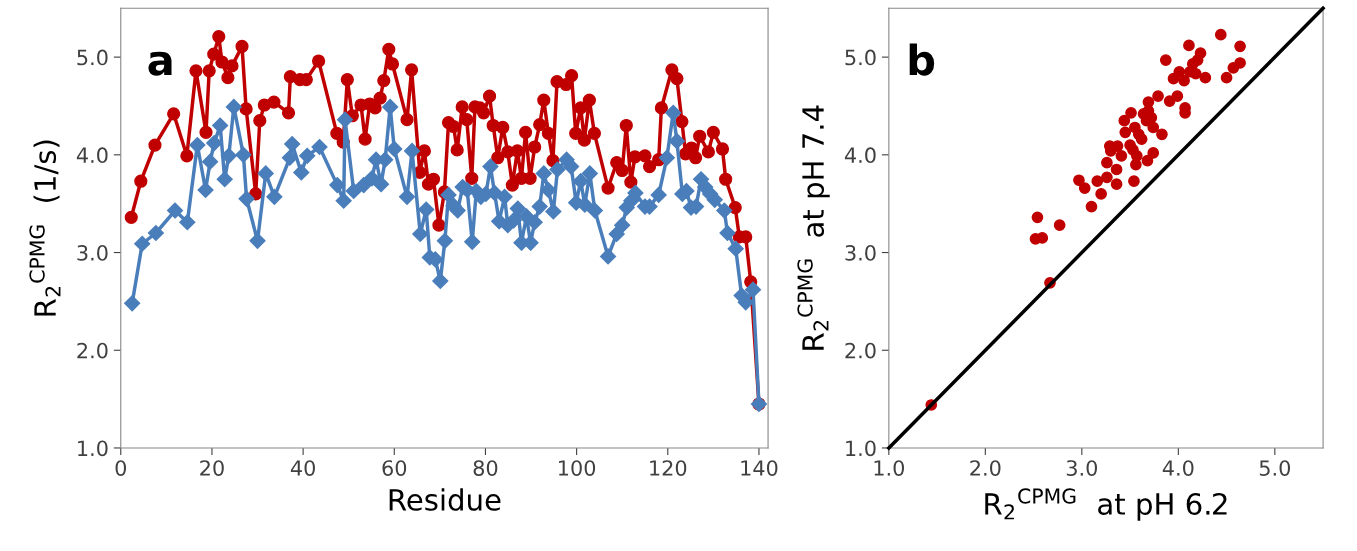 The width and height of the screenshot is (1357, 551). I want to click on y-axis-title: R$_{2}$$^{CPMG}$ at pH 7.4, so click(813, 227).